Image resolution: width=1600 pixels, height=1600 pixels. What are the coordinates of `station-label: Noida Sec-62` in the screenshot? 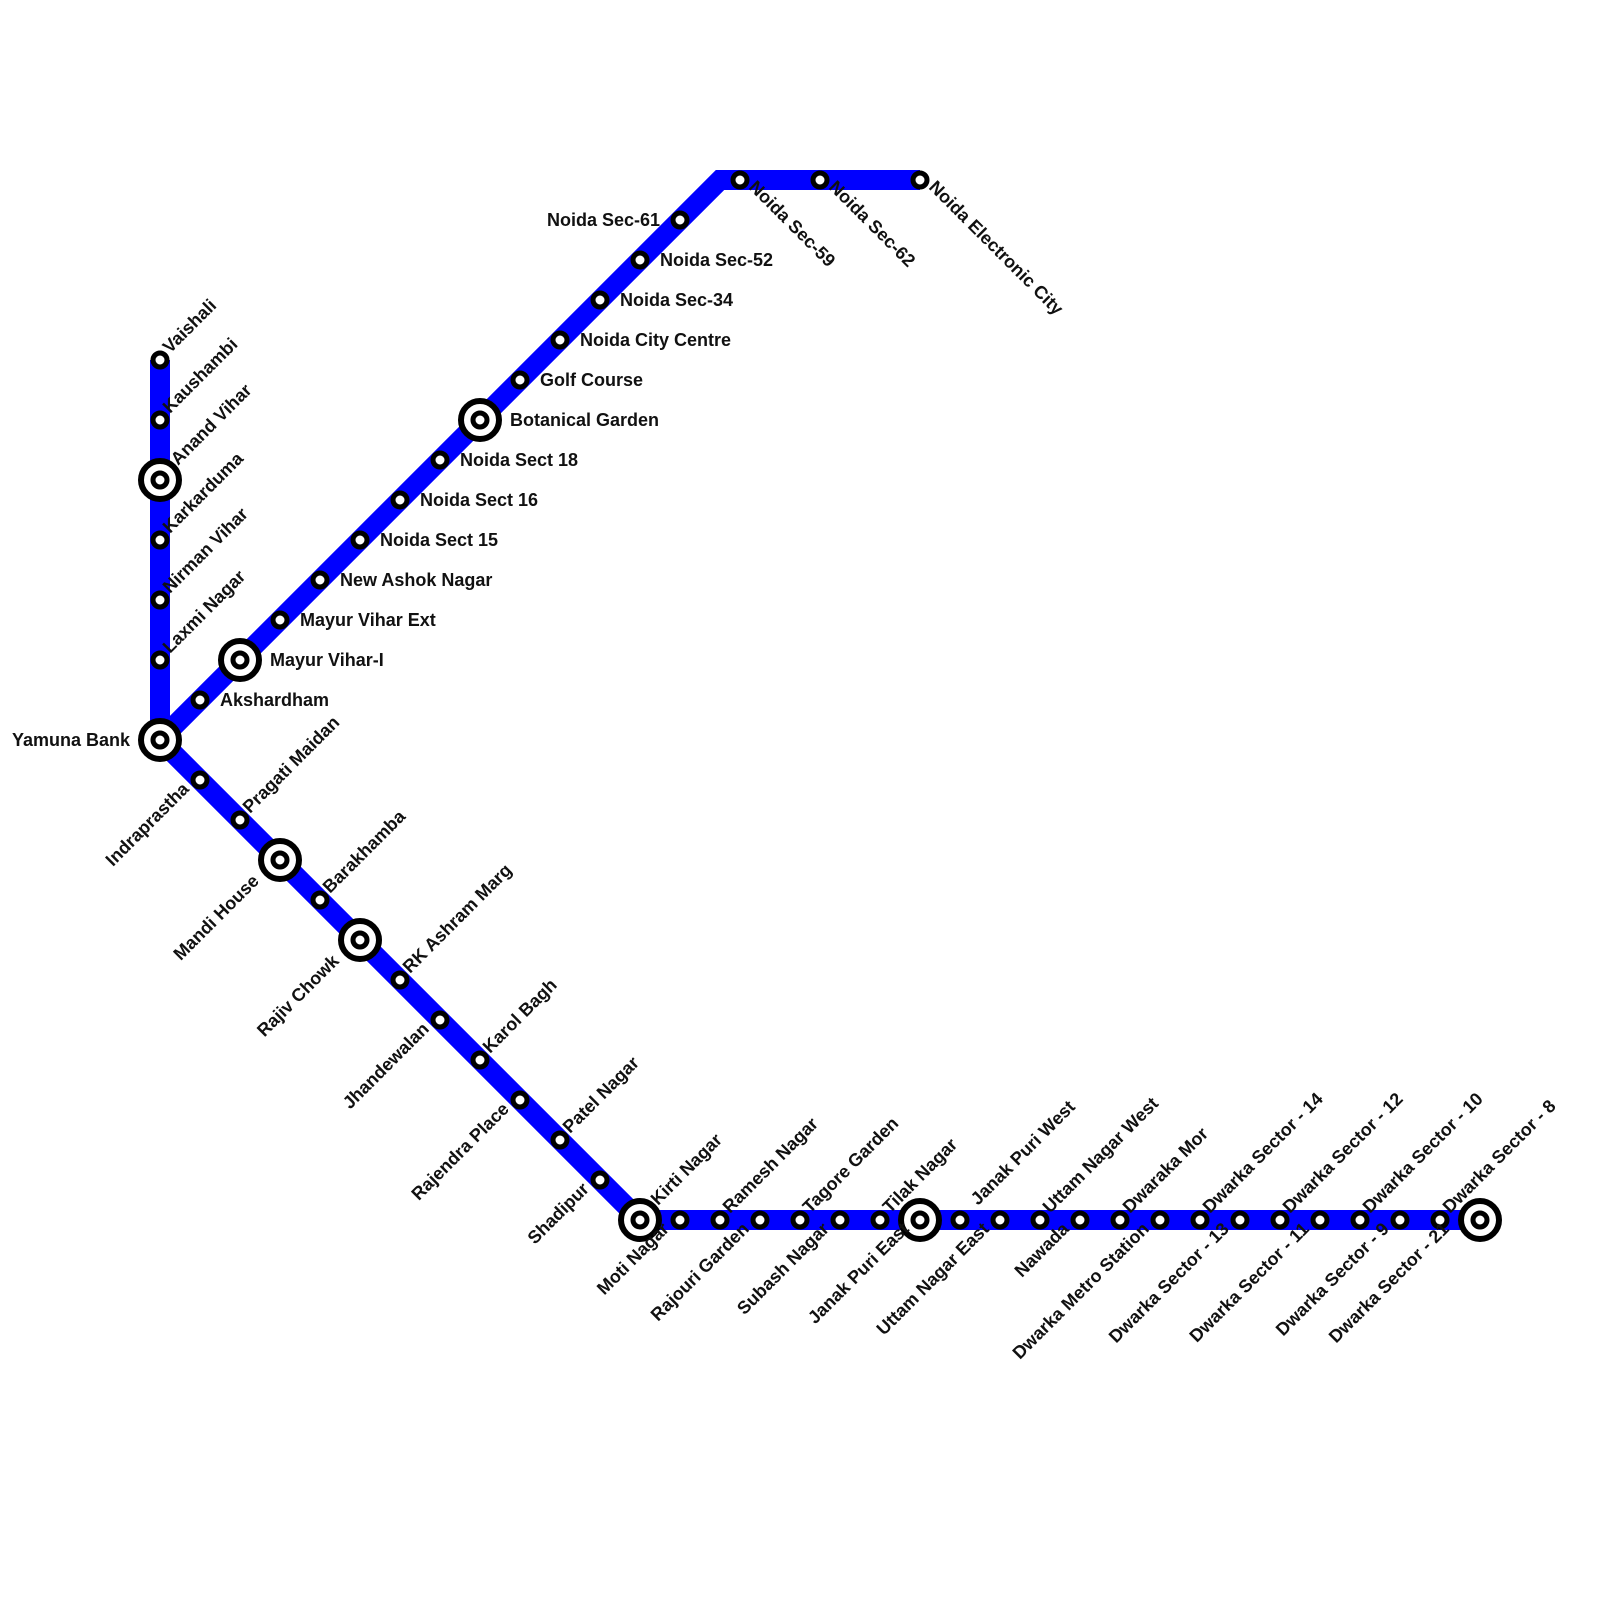 It's located at (872, 224).